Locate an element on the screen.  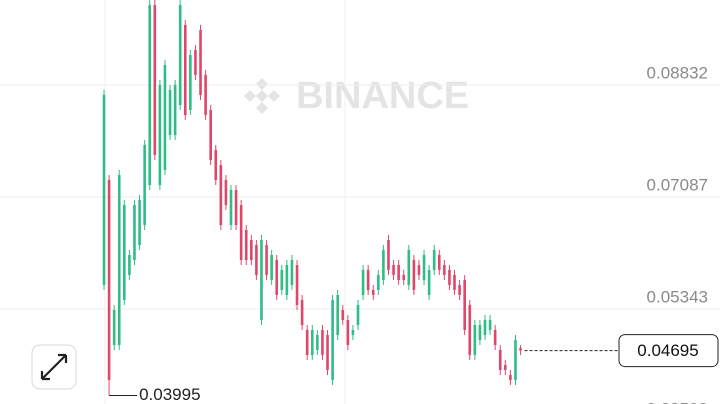
expand-button is located at coordinates (54, 367).